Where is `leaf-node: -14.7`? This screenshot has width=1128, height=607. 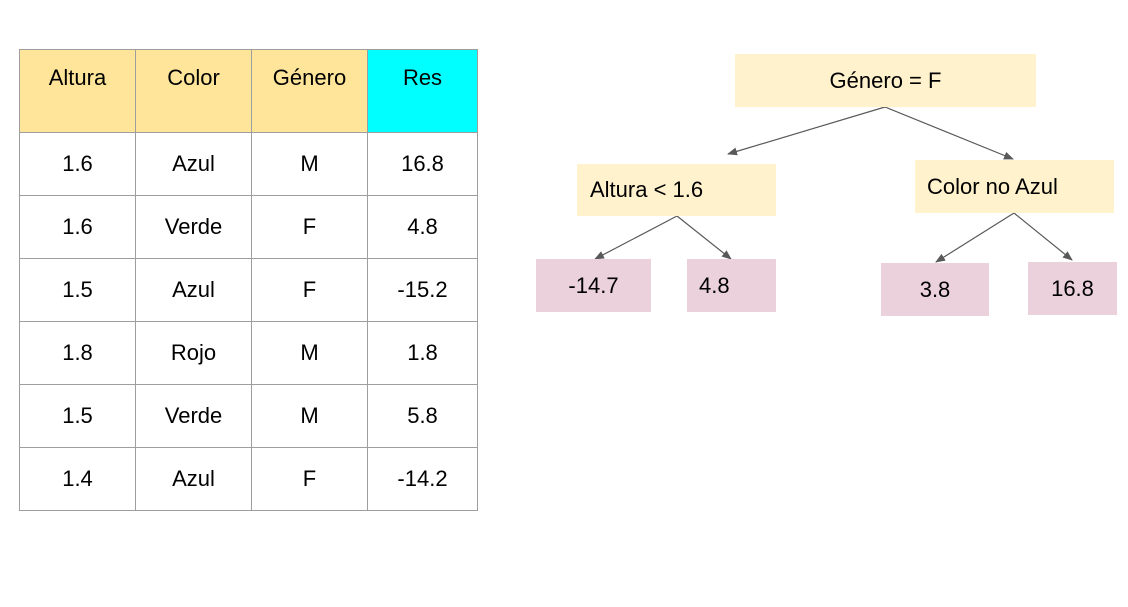 leaf-node: -14.7 is located at coordinates (593, 285).